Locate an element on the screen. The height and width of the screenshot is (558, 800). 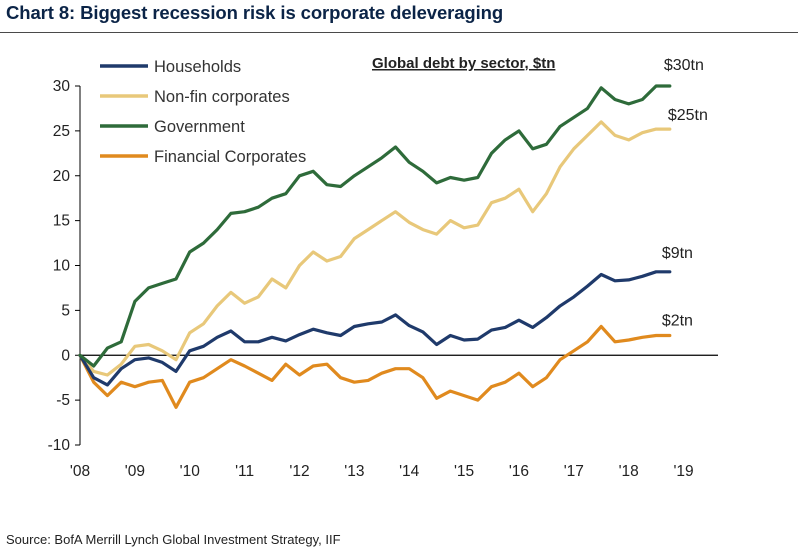
end-value-label: $9tn is located at coordinates (677, 253).